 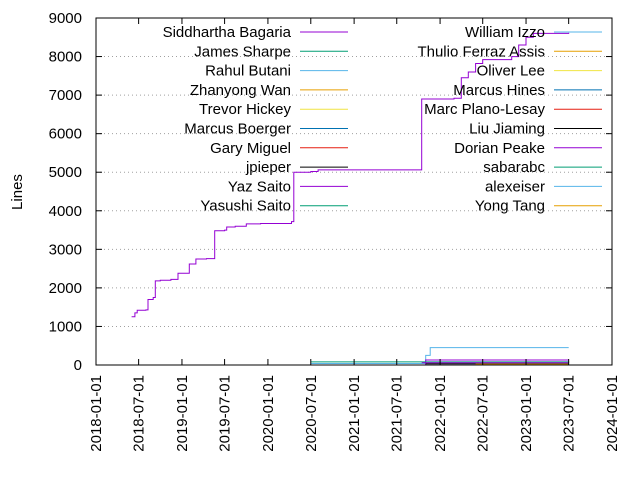 I want to click on x-tick-label: 2022-01-01, so click(x=440, y=413).